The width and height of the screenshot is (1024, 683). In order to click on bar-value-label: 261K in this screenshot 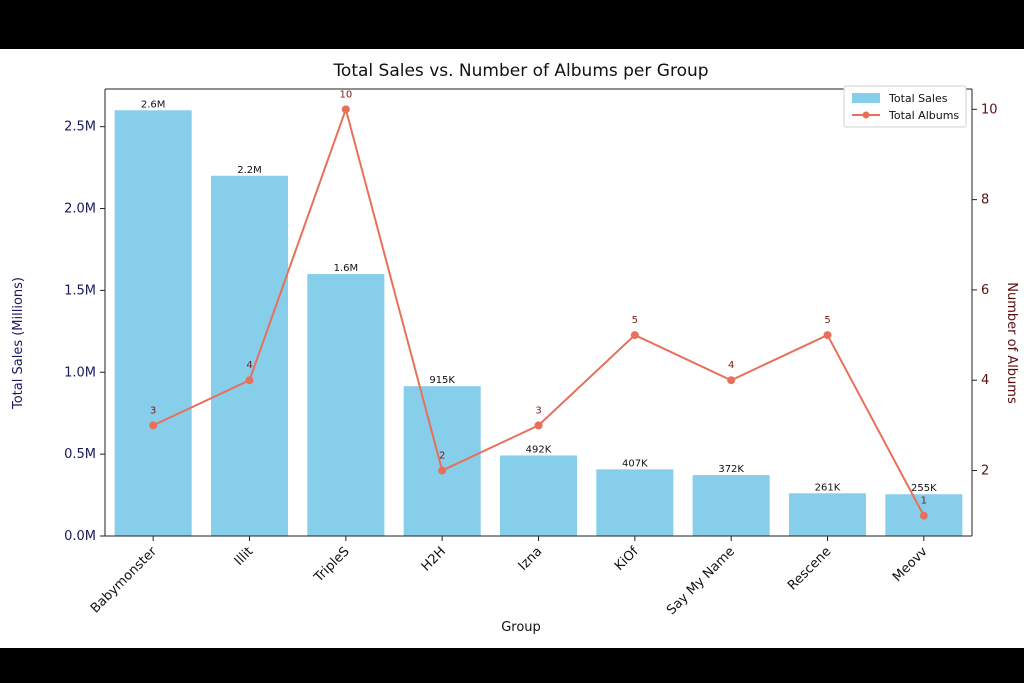, I will do `click(828, 487)`.